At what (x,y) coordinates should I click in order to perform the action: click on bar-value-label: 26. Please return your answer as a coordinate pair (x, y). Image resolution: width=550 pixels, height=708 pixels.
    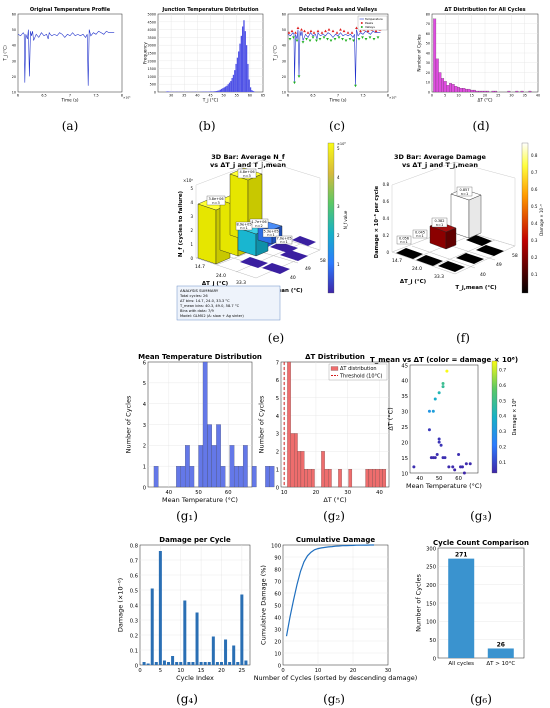
    Looking at the image, I should click on (501, 644).